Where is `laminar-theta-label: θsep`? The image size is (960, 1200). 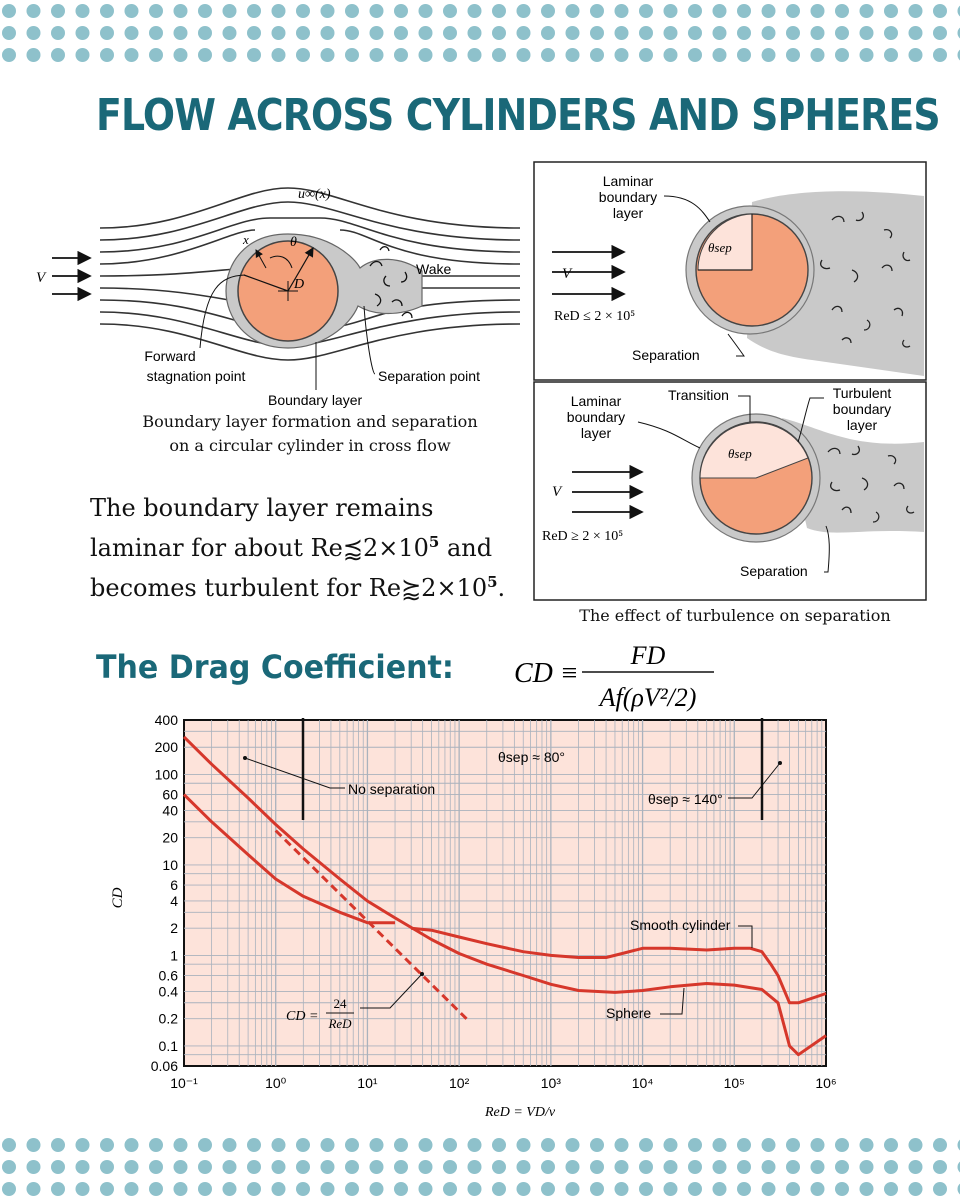
laminar-theta-label: θsep is located at coordinates (720, 247).